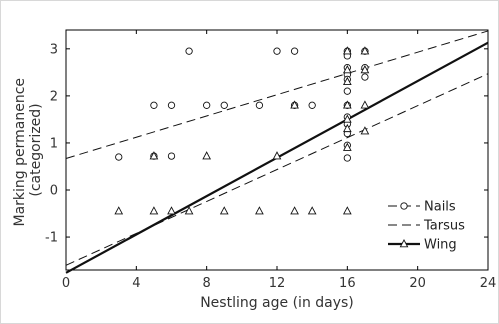 The image size is (499, 324). What do you see at coordinates (347, 283) in the screenshot?
I see `x-tick-label: 16` at bounding box center [347, 283].